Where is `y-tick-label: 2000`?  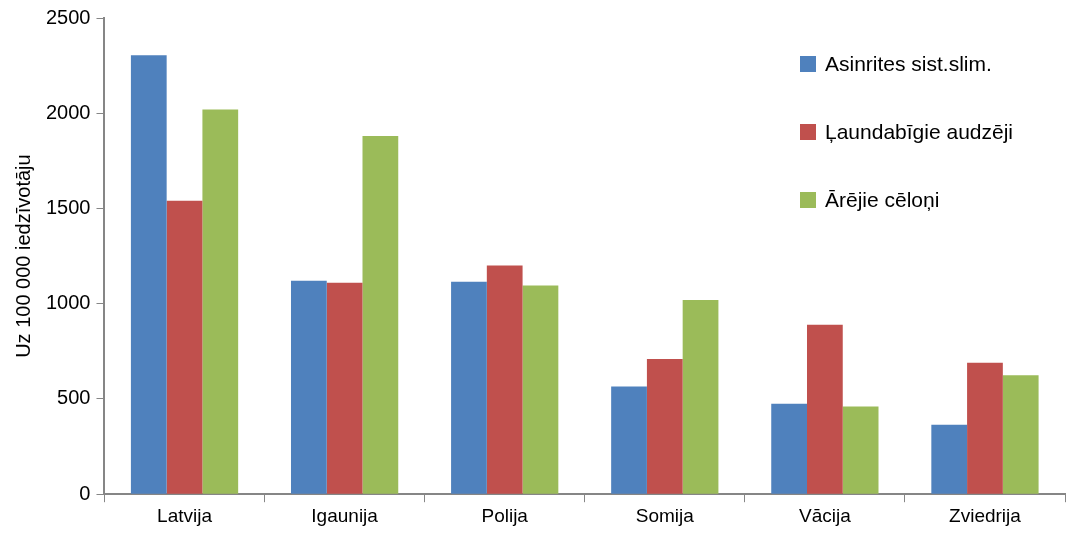
y-tick-label: 2000 is located at coordinates (68, 111).